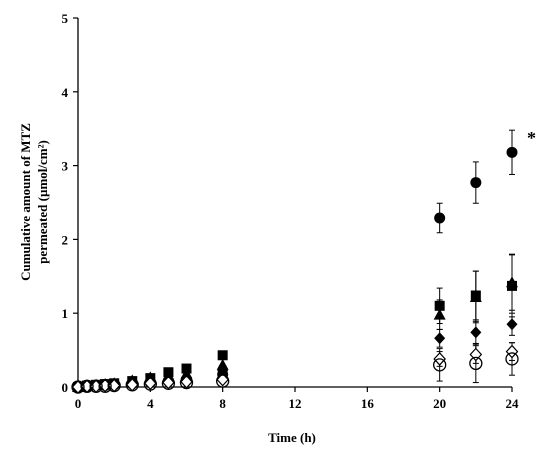 The image size is (550, 453). Describe the element at coordinates (65, 166) in the screenshot. I see `y-tick-label: 3` at that location.